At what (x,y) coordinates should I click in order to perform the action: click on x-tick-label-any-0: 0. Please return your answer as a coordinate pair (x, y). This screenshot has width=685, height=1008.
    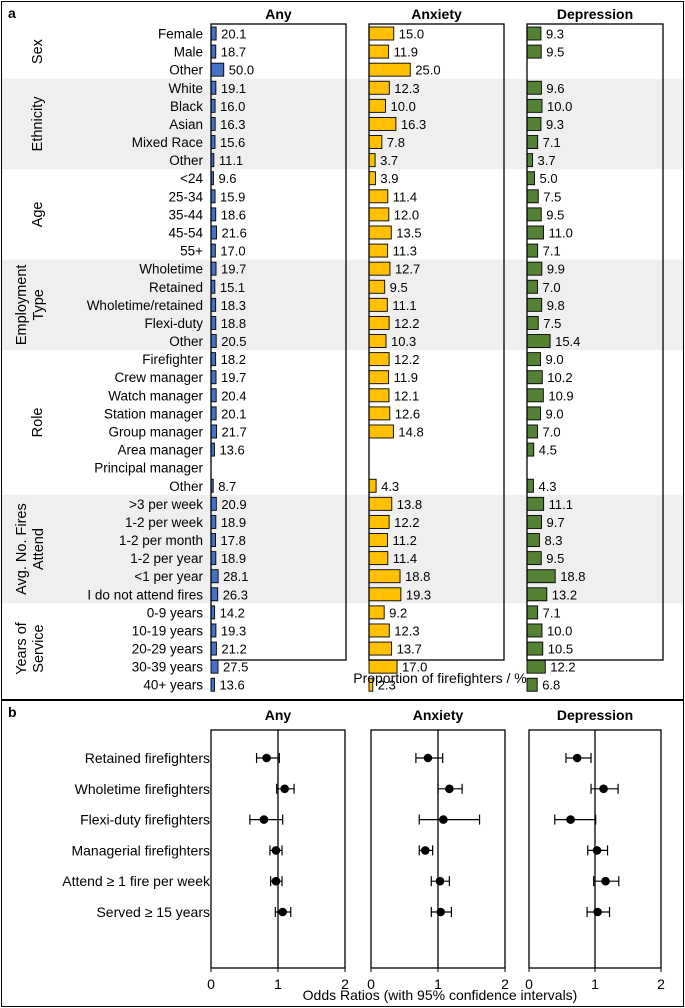
    Looking at the image, I should click on (211, 984).